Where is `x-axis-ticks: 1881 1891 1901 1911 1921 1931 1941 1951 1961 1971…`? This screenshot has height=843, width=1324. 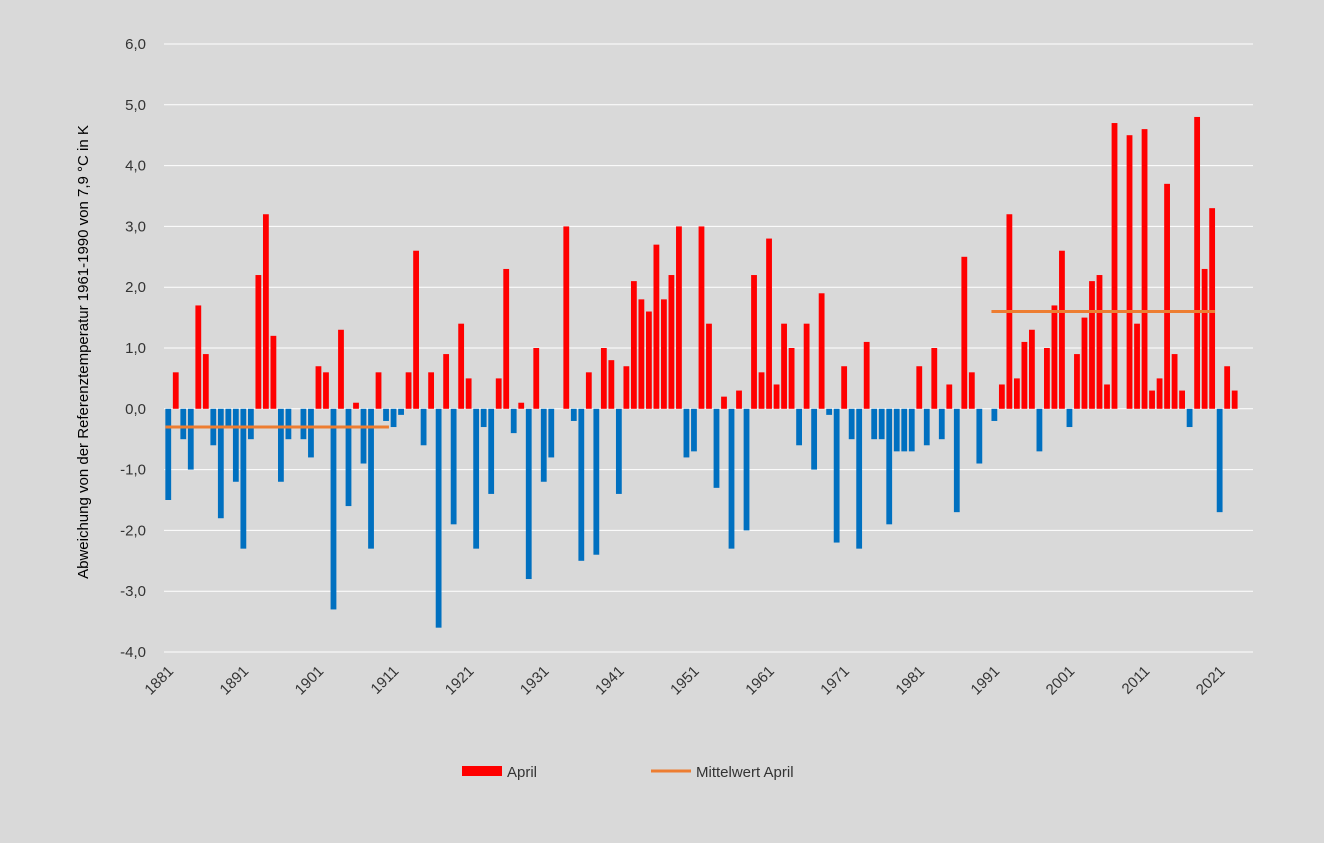
x-axis-ticks: 1881 1891 1901 1911 1921 1931 1941 1951 1961 1971… is located at coordinates (684, 681).